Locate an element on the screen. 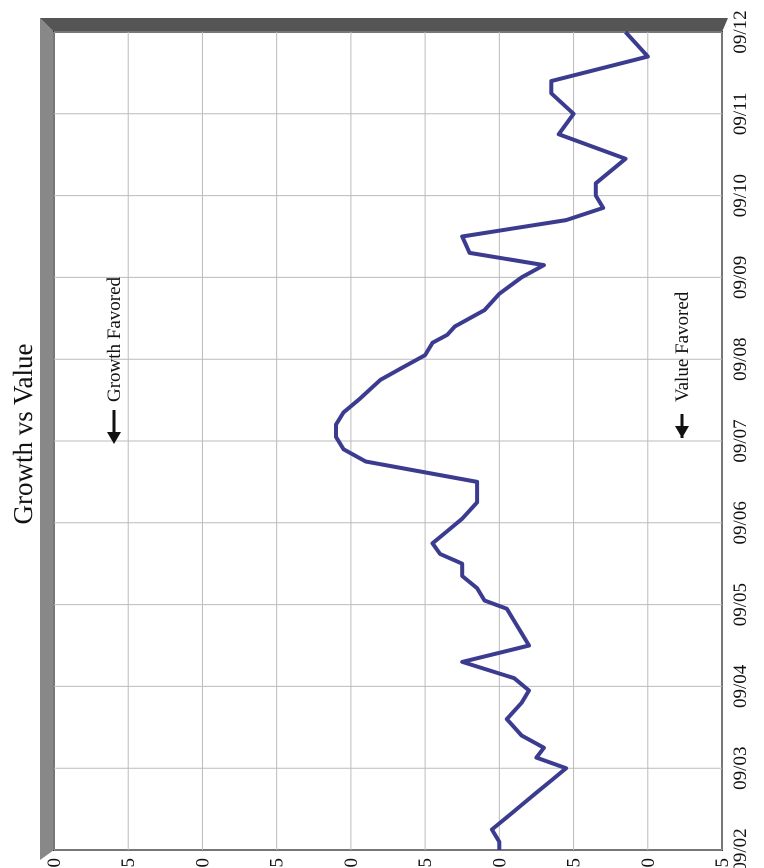 This screenshot has height=868, width=764. y-tick-label: 1.05 is located at coordinates (574, 863).